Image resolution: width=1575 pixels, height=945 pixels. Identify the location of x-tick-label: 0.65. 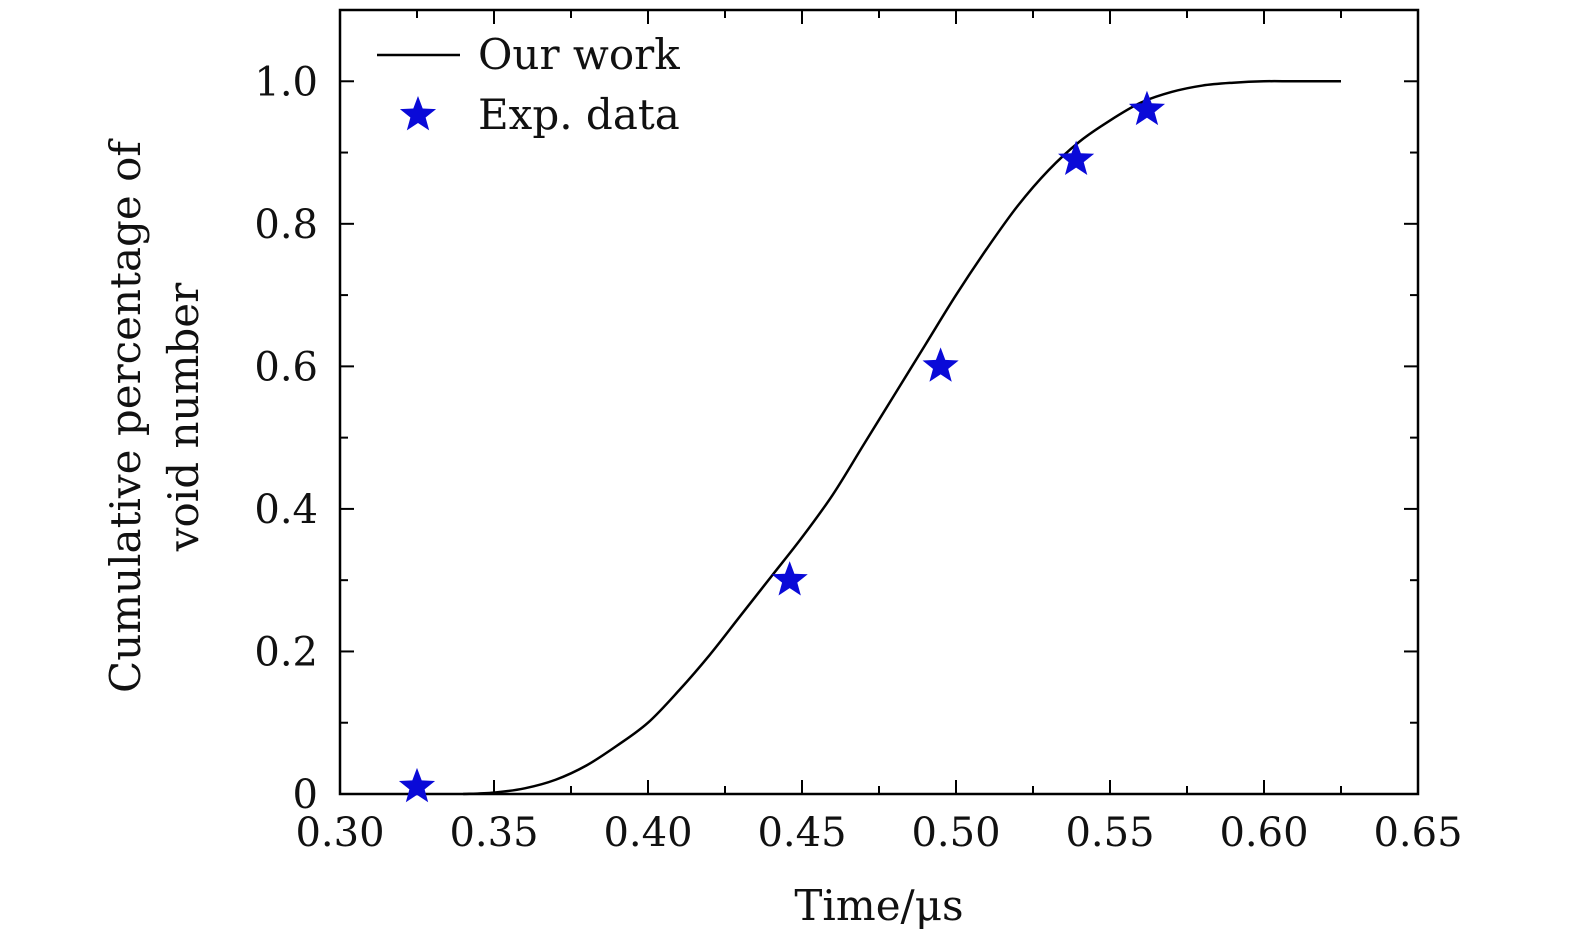
(1417, 833).